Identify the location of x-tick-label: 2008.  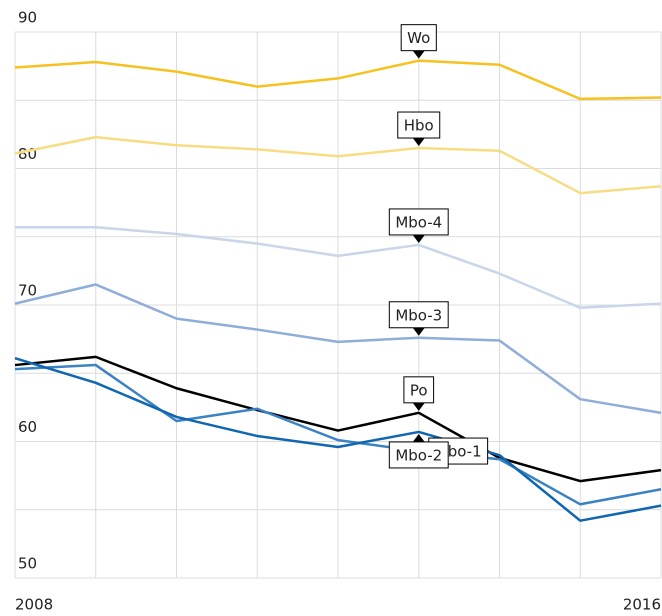
(34, 605).